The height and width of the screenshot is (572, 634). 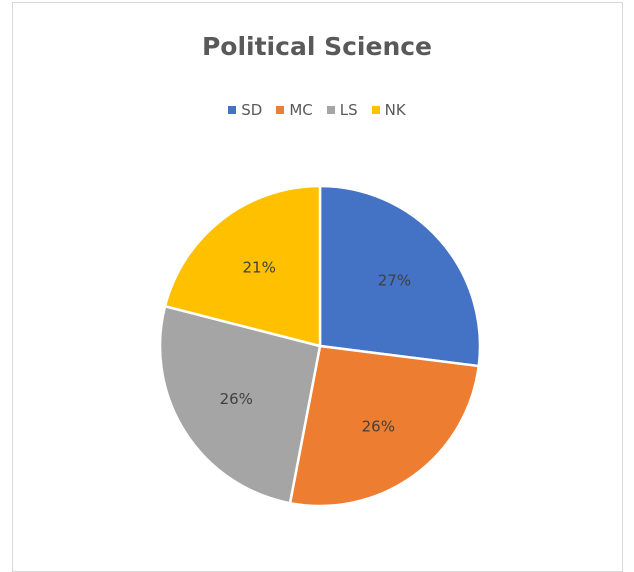 What do you see at coordinates (317, 46) in the screenshot?
I see `chart-title: Political Science` at bounding box center [317, 46].